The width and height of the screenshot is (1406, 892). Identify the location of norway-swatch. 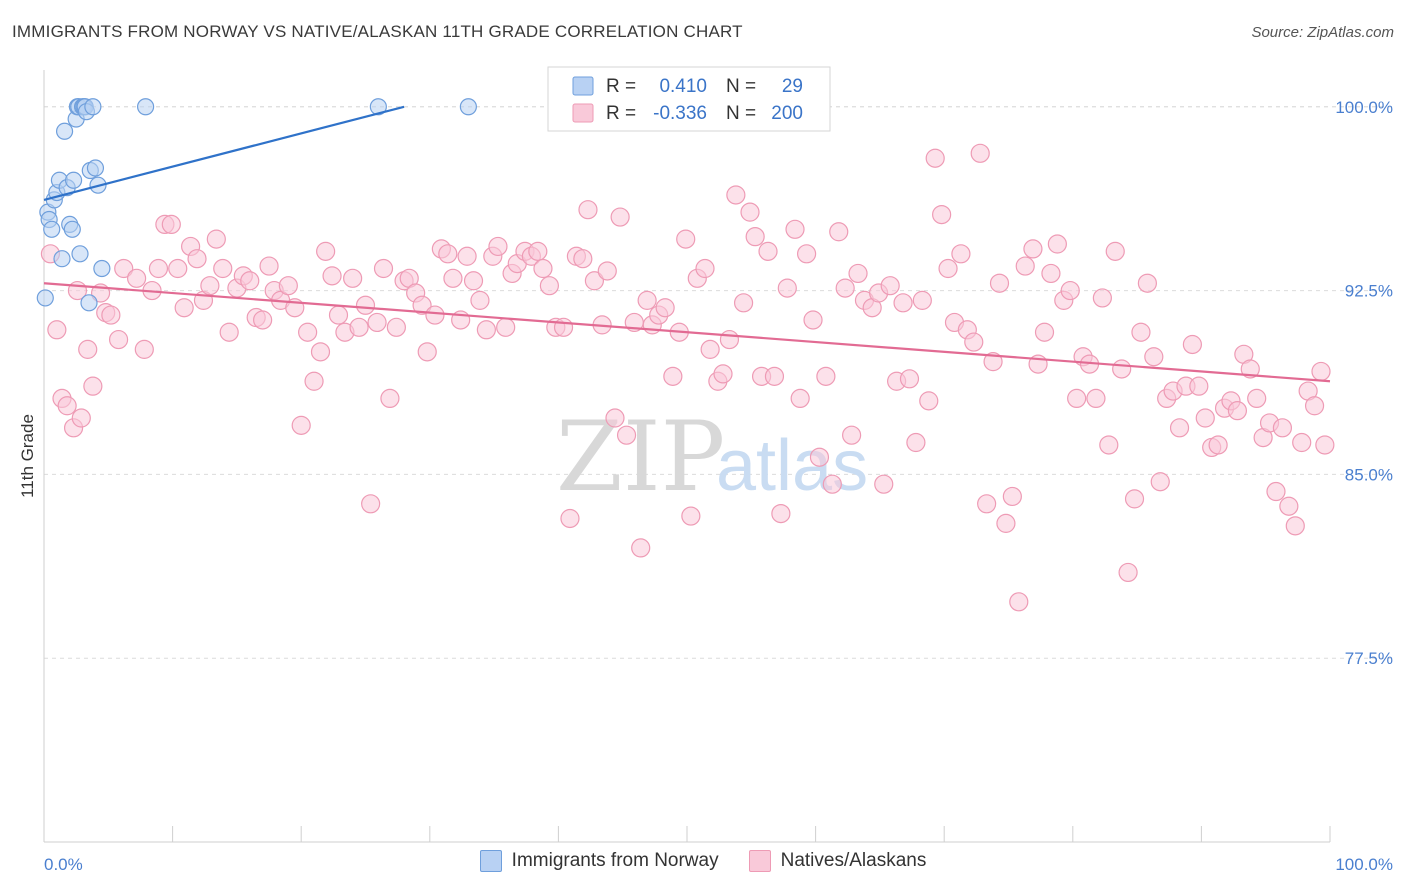
(490, 861).